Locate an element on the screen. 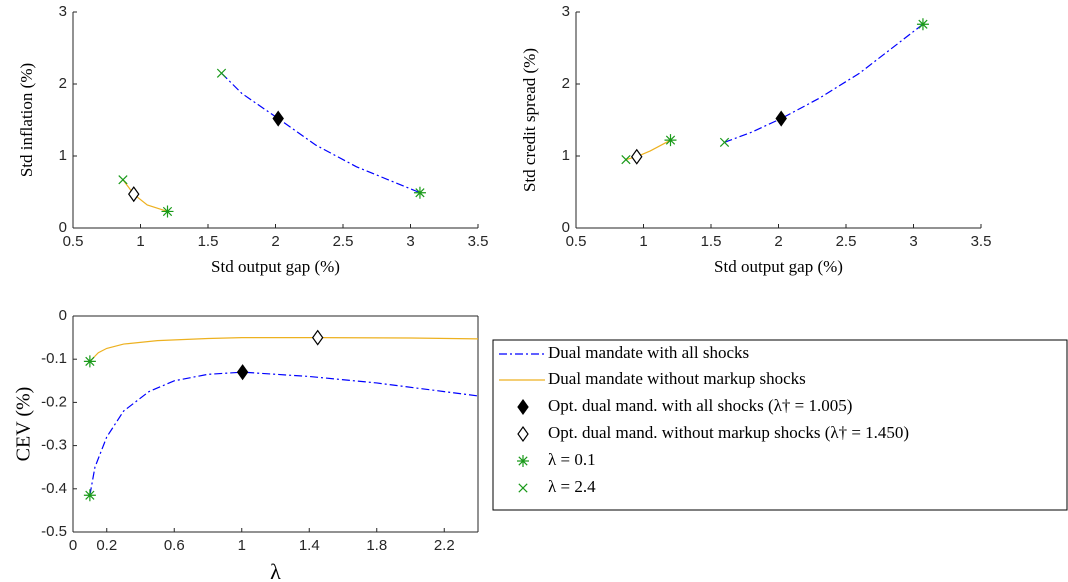  y-tick-label: -0.3 is located at coordinates (54, 445).